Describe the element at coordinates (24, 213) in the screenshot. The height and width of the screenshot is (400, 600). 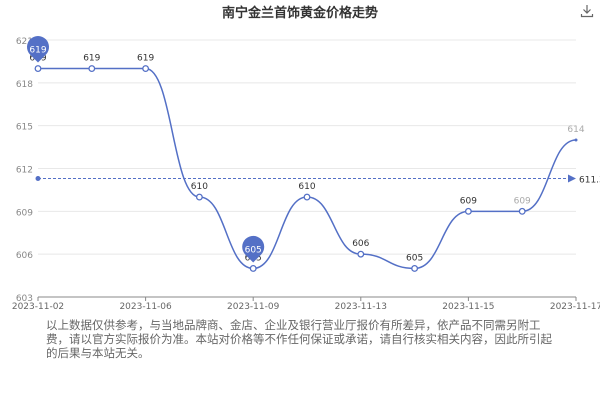
I see `y-tick-label: 609` at that location.